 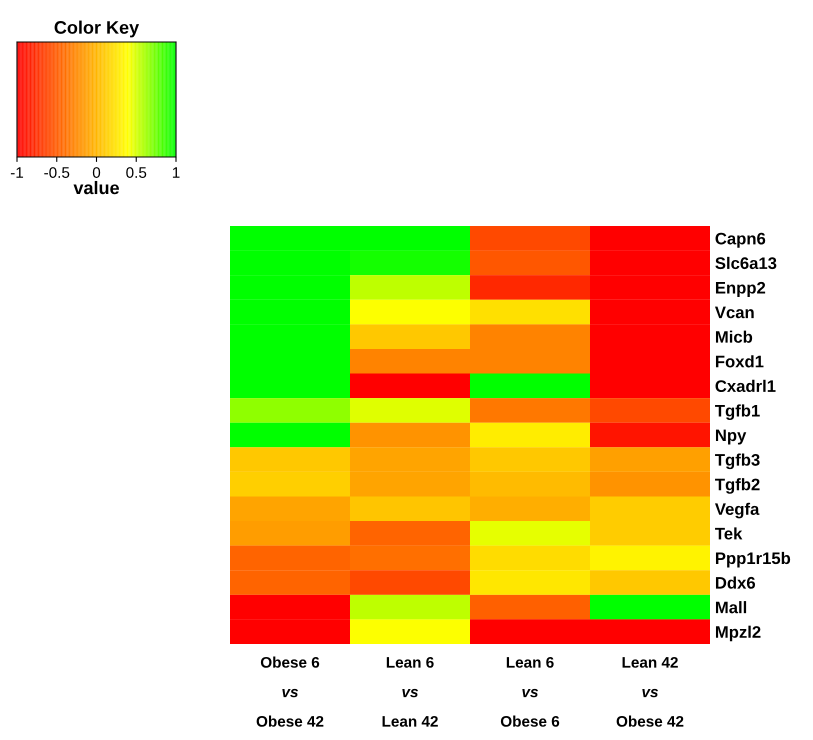 I want to click on y-tick-label: Mpzl2, so click(x=738, y=634).